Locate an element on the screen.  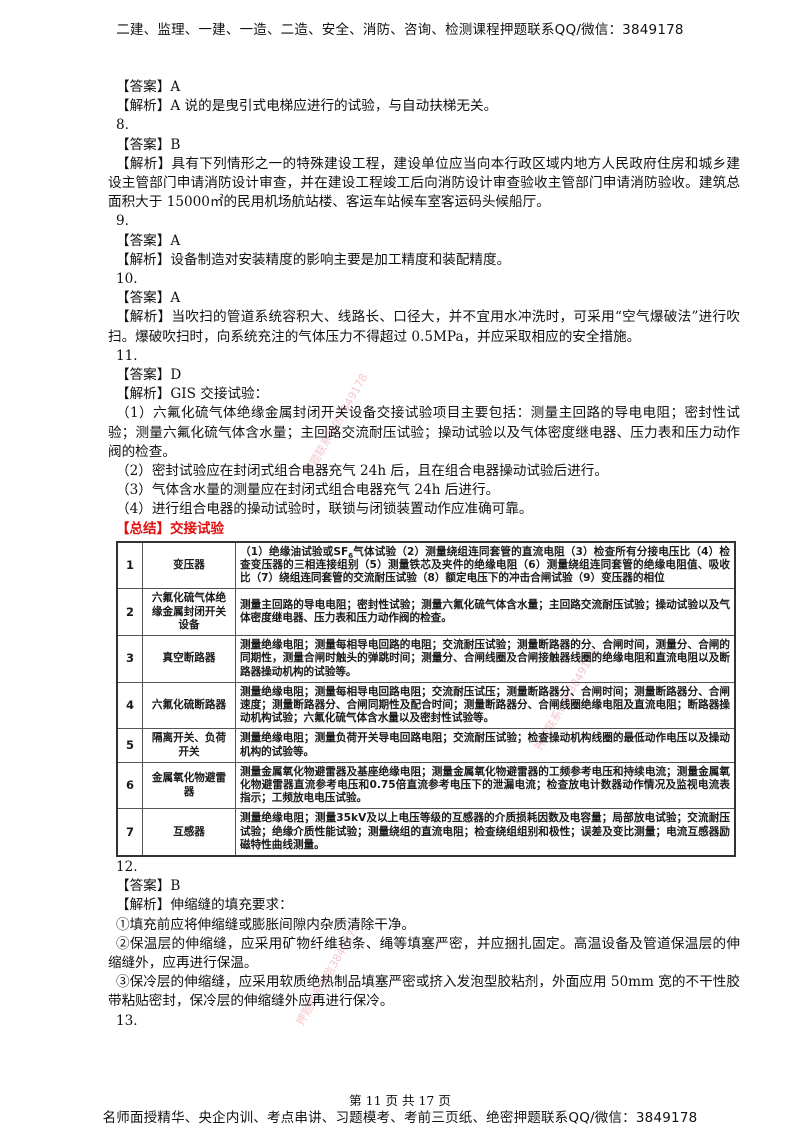
question-number-12: 12. is located at coordinates (127, 866).